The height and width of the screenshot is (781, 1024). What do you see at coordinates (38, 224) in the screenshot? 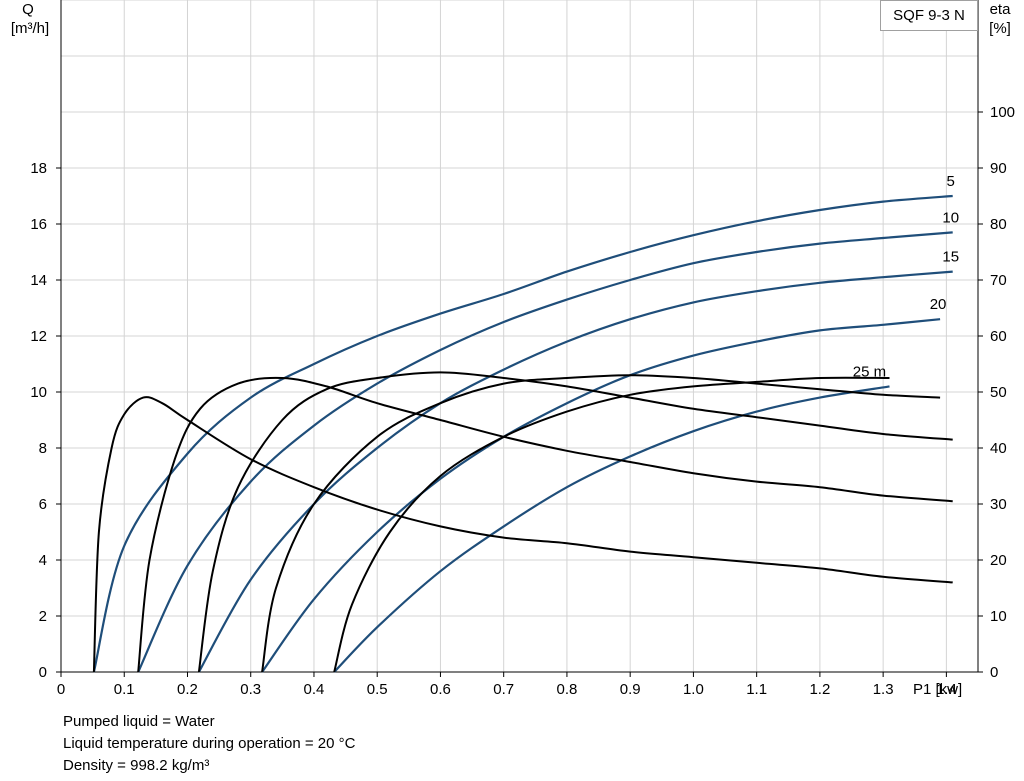
I see `y-left-tick-label: 16` at bounding box center [38, 224].